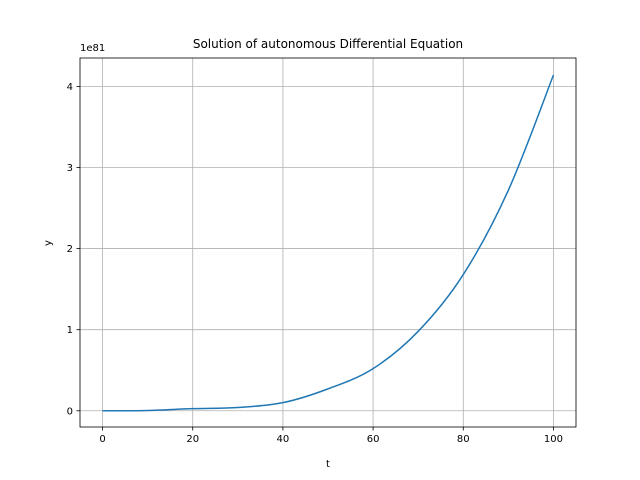 The height and width of the screenshot is (480, 640). I want to click on y-tick-label: 1, so click(70, 330).